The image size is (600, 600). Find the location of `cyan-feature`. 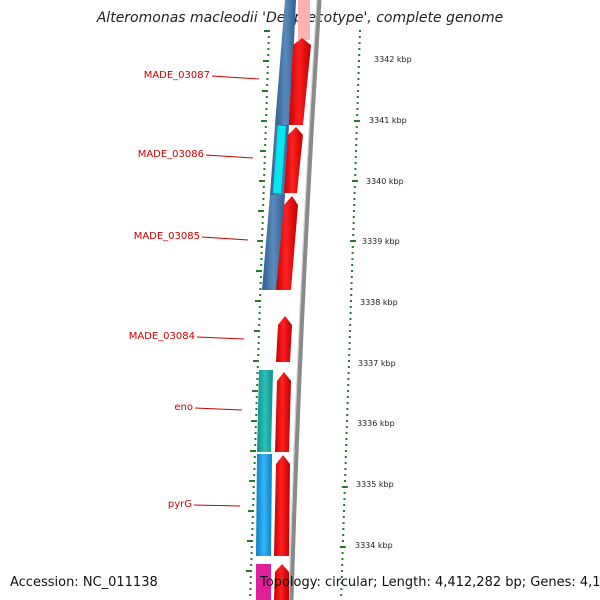

cyan-feature is located at coordinates (279, 159).